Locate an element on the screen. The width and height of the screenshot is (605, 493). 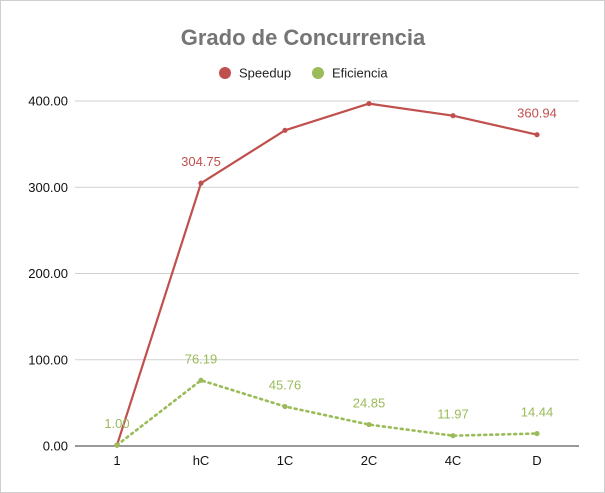
data-label-eficiencia: 24.85 is located at coordinates (369, 403).